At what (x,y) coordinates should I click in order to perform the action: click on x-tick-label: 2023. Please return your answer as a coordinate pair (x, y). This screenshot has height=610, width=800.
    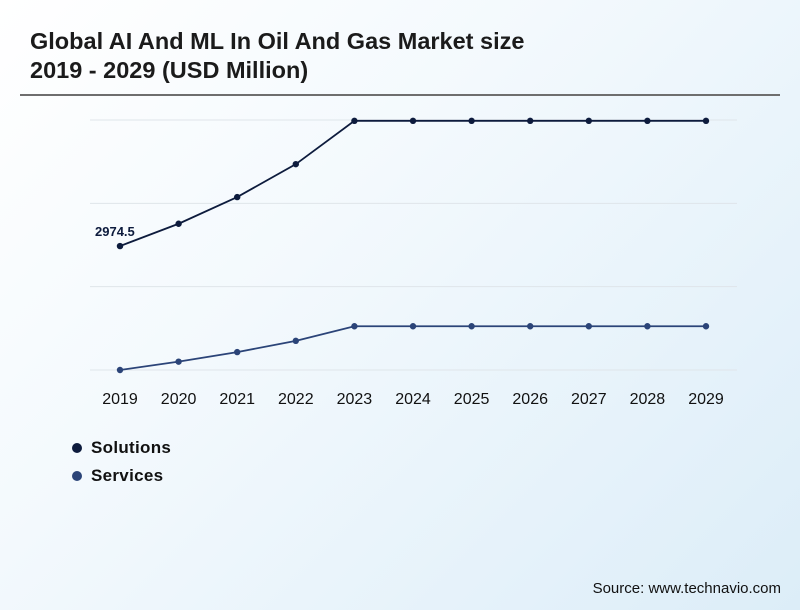
    Looking at the image, I should click on (355, 399).